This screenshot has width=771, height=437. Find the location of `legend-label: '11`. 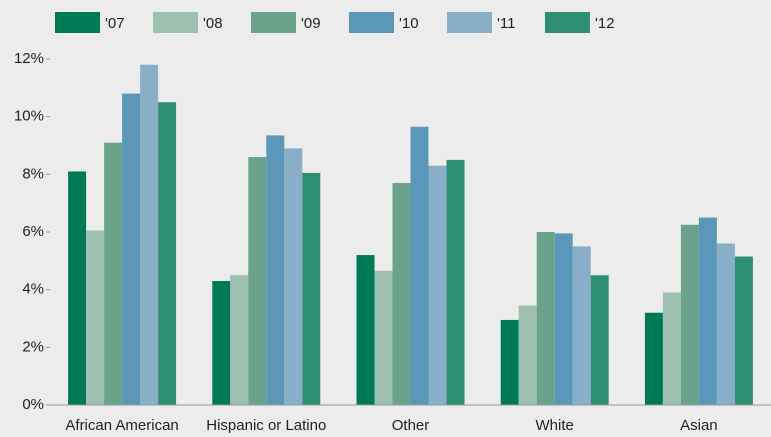

legend-label: '11 is located at coordinates (506, 23).